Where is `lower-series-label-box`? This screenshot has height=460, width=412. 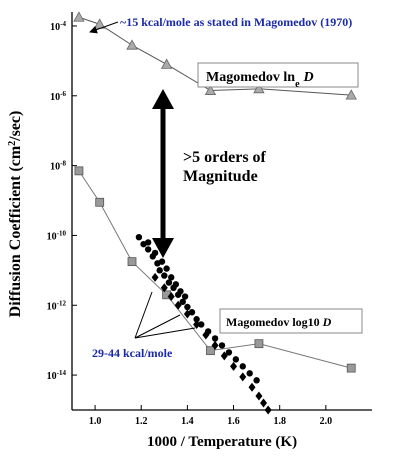 lower-series-label-box is located at coordinates (291, 321).